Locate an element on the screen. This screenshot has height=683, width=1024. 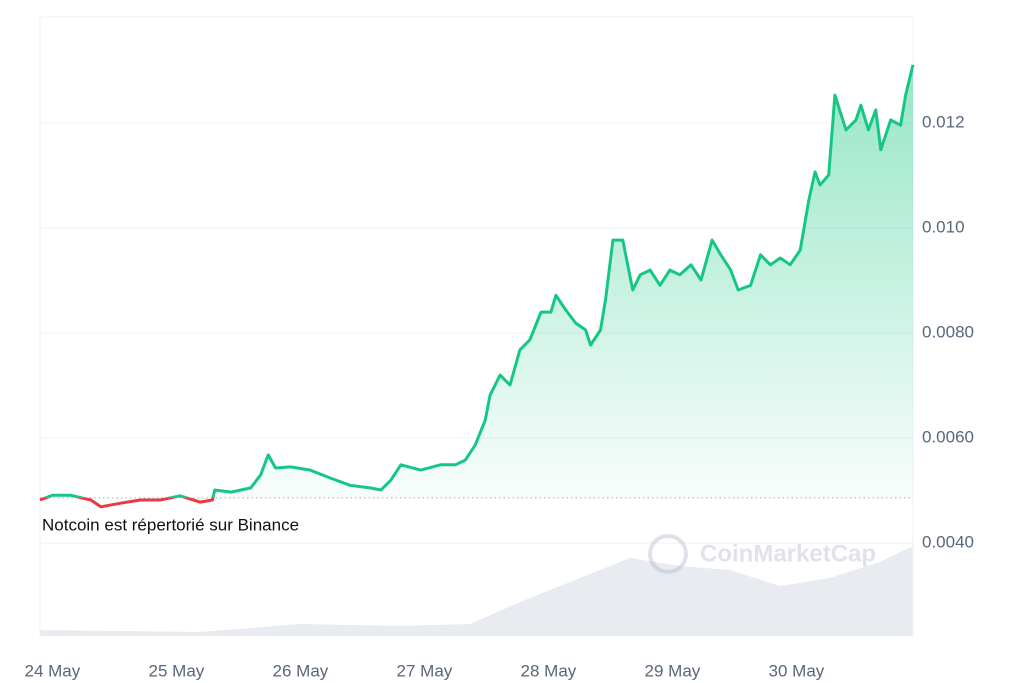
y-tick-label: 0.0060 is located at coordinates (948, 437).